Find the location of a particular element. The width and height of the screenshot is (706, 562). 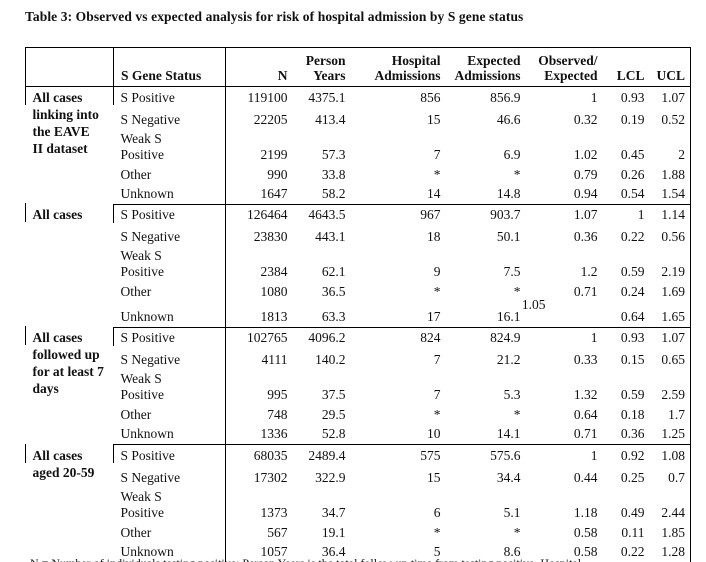

person-years-cell: 36.4 is located at coordinates (321, 552).